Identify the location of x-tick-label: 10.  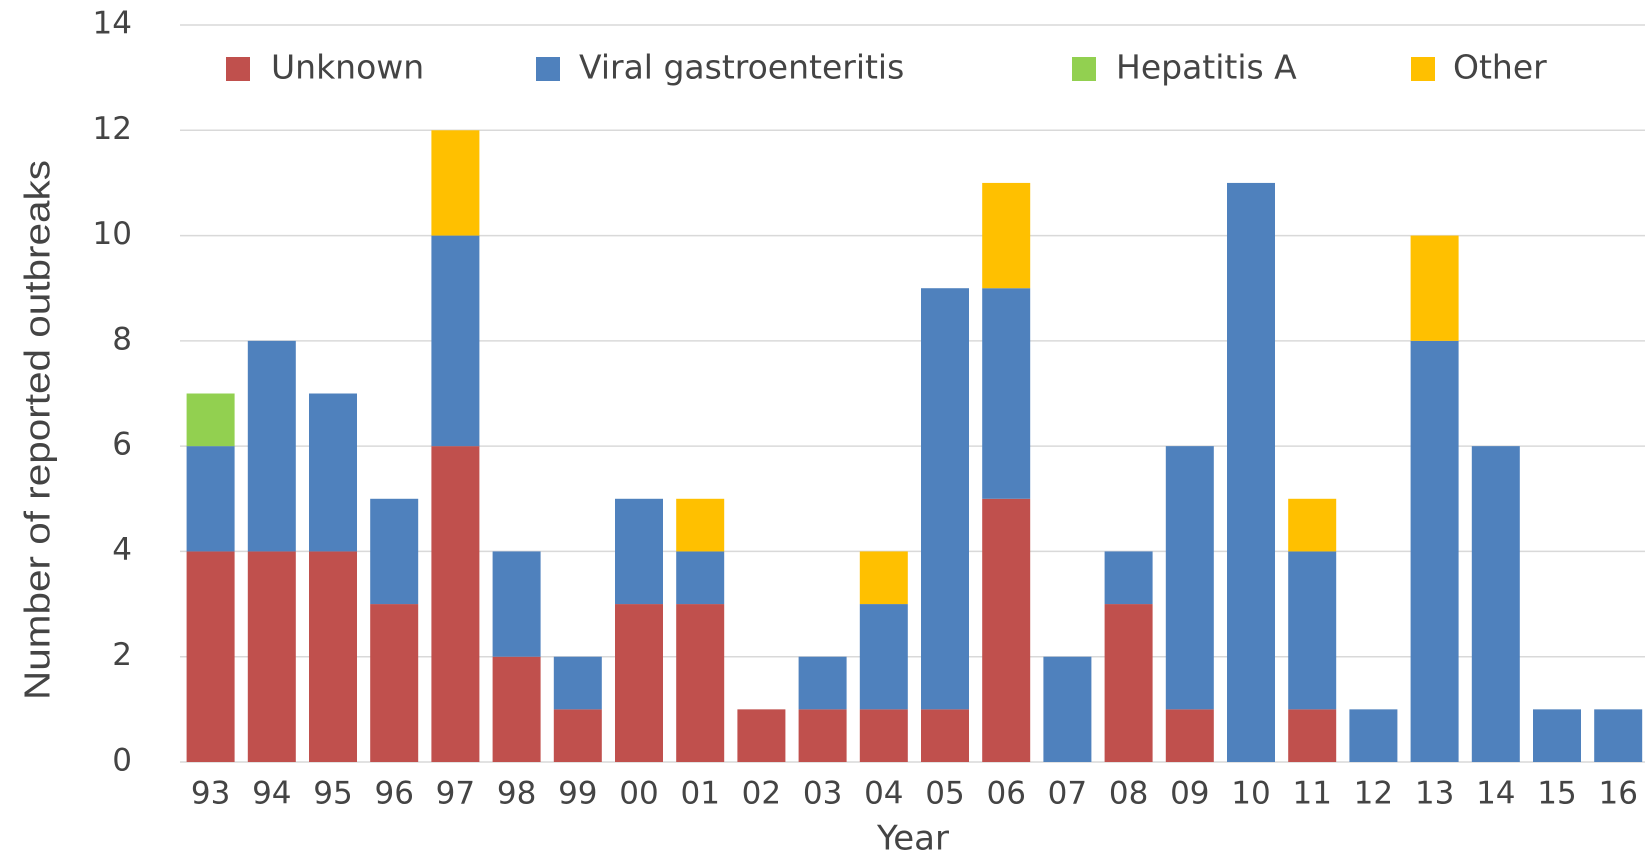
(1250, 794).